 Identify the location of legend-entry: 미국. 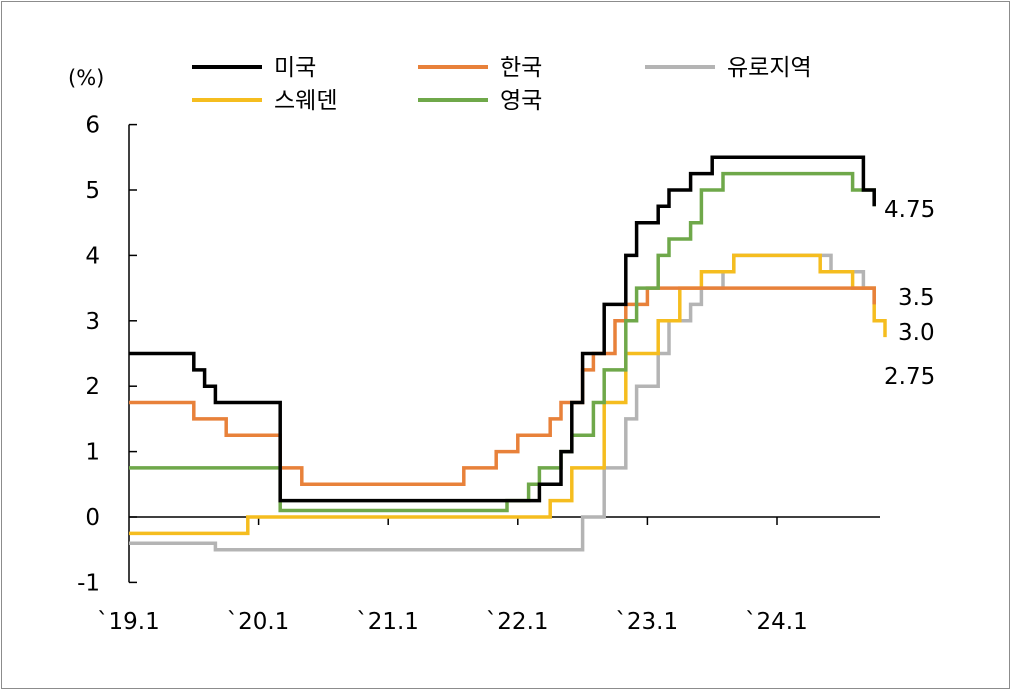
(254, 68).